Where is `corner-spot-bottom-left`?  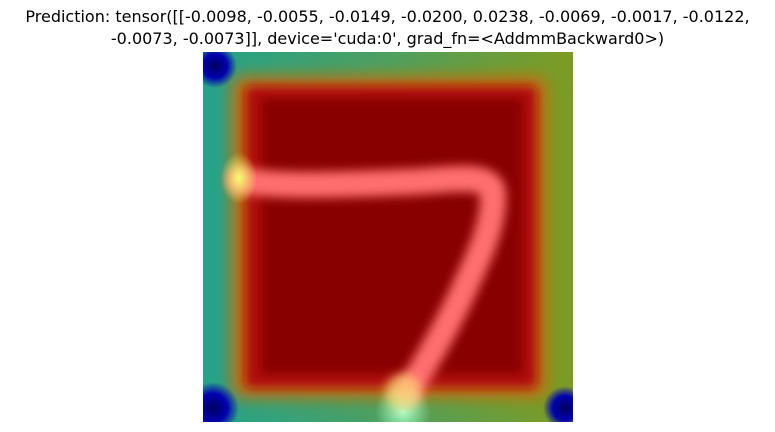 corner-spot-bottom-left is located at coordinates (221, 402).